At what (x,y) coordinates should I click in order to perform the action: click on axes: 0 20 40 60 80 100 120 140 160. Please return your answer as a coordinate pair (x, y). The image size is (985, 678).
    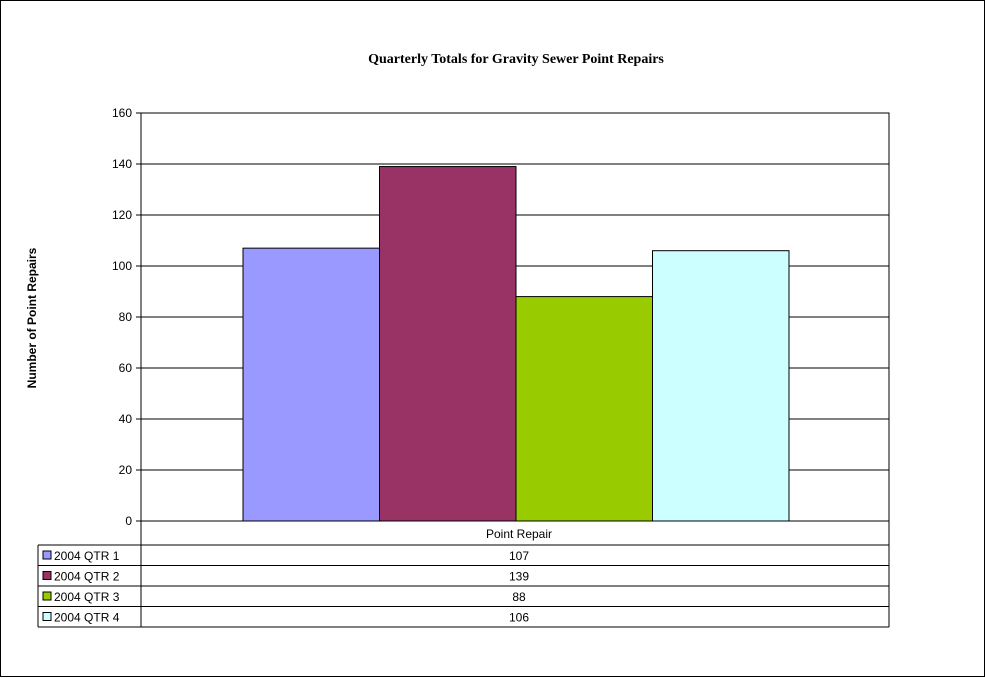
    Looking at the image, I should click on (126, 317).